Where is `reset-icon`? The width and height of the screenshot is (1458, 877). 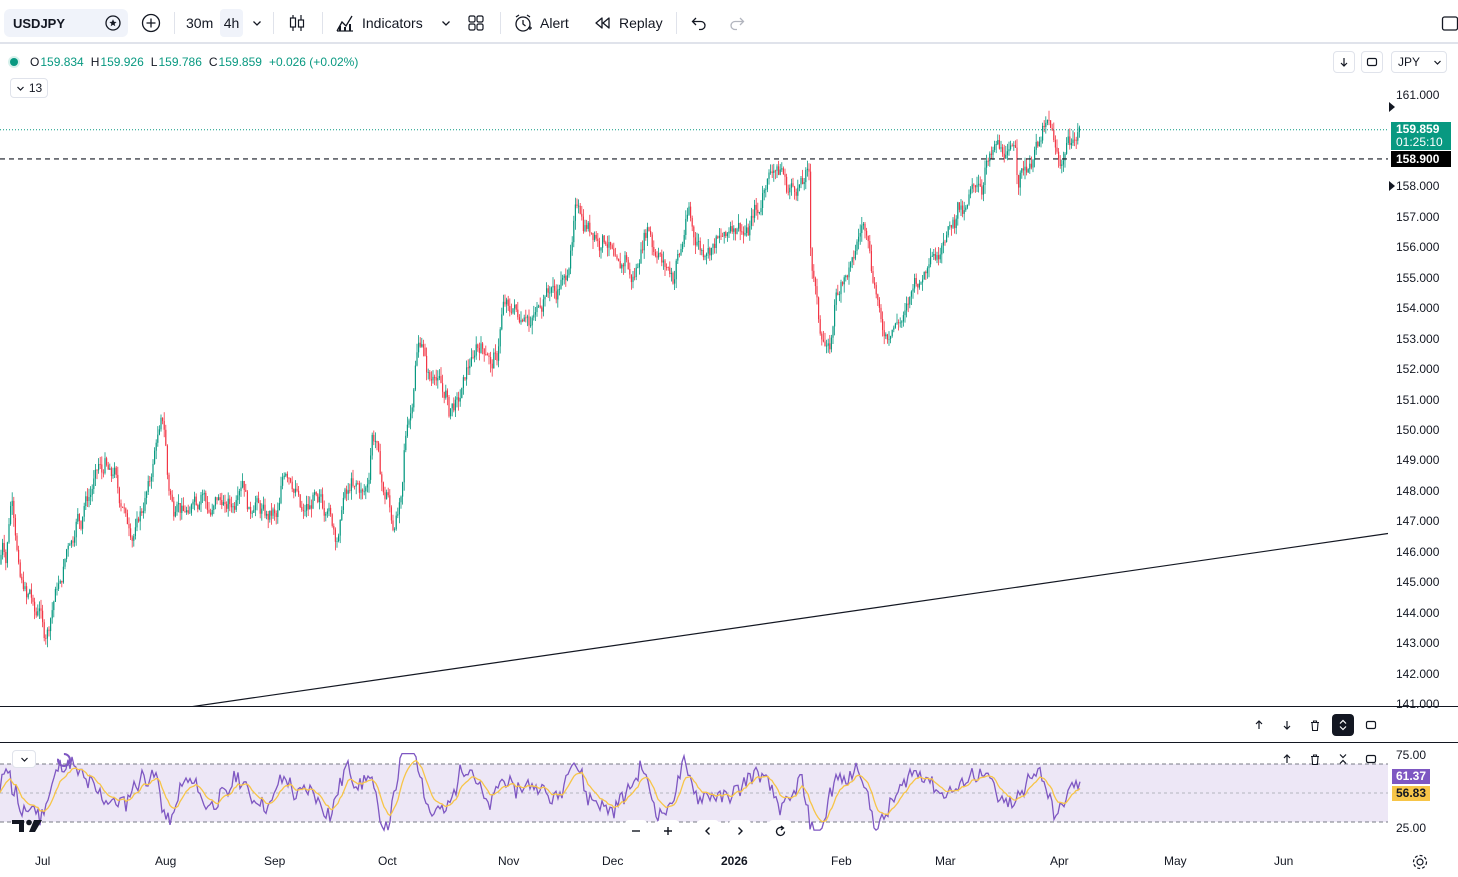 reset-icon is located at coordinates (780, 830).